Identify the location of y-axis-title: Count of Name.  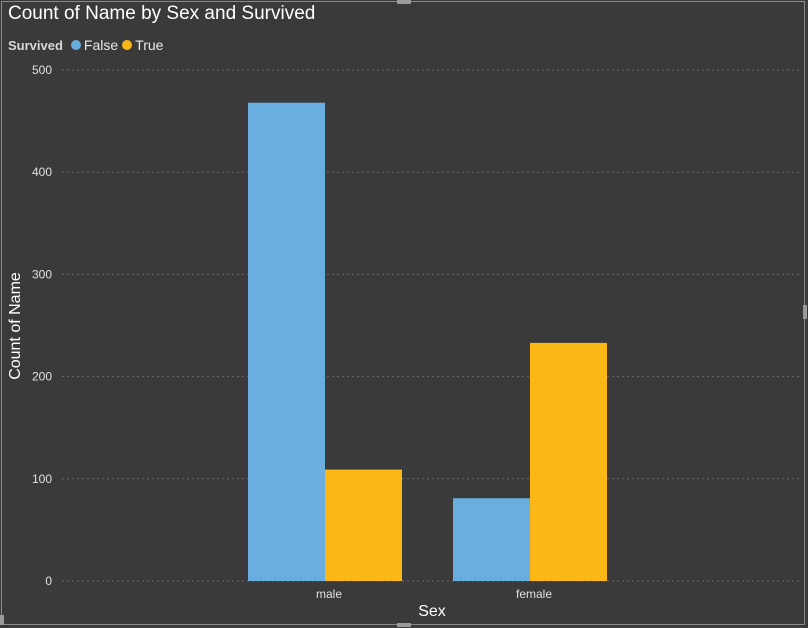
(15, 326).